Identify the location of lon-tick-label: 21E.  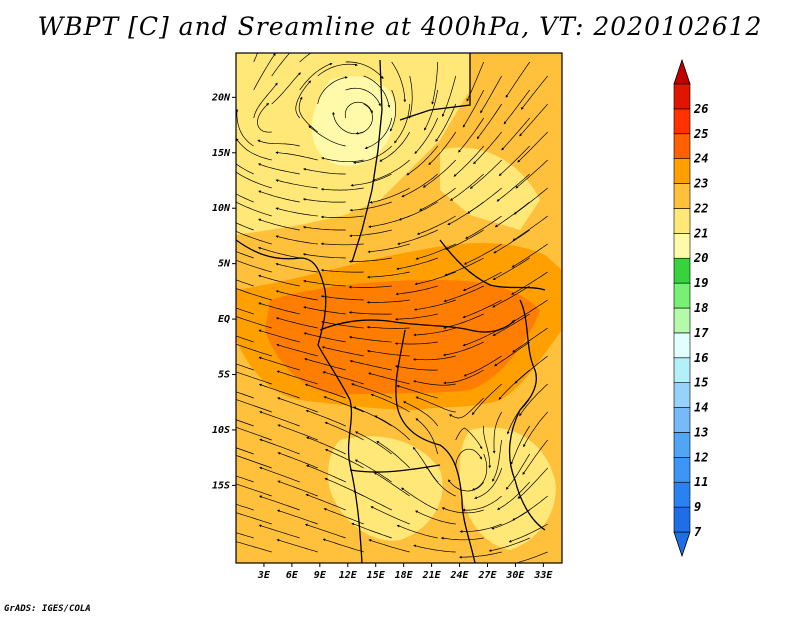
(432, 575).